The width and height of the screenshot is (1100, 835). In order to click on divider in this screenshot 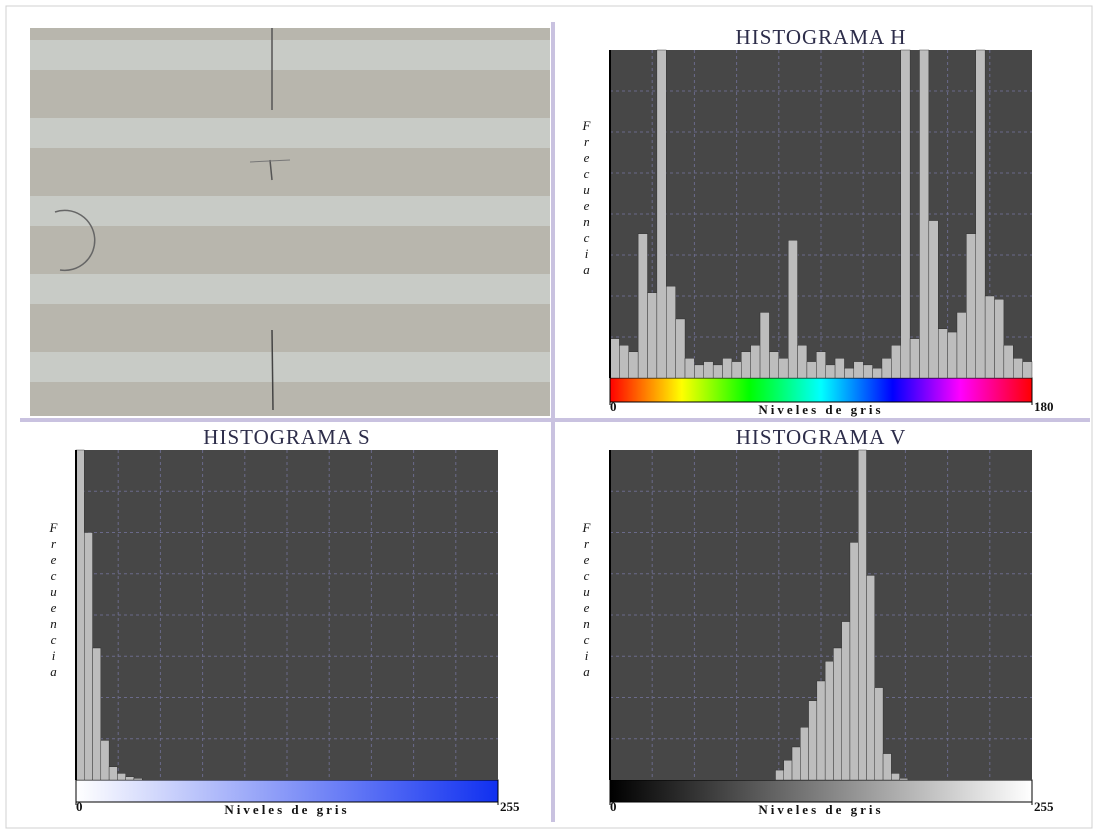, I will do `click(555, 420)`.